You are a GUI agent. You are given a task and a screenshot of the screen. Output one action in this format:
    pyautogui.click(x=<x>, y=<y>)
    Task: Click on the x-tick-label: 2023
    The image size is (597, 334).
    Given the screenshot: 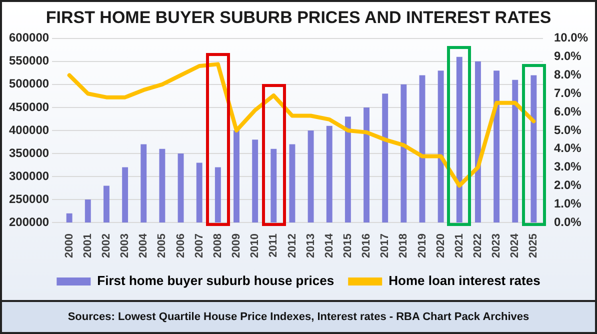 What is the action you would take?
    pyautogui.click(x=496, y=246)
    